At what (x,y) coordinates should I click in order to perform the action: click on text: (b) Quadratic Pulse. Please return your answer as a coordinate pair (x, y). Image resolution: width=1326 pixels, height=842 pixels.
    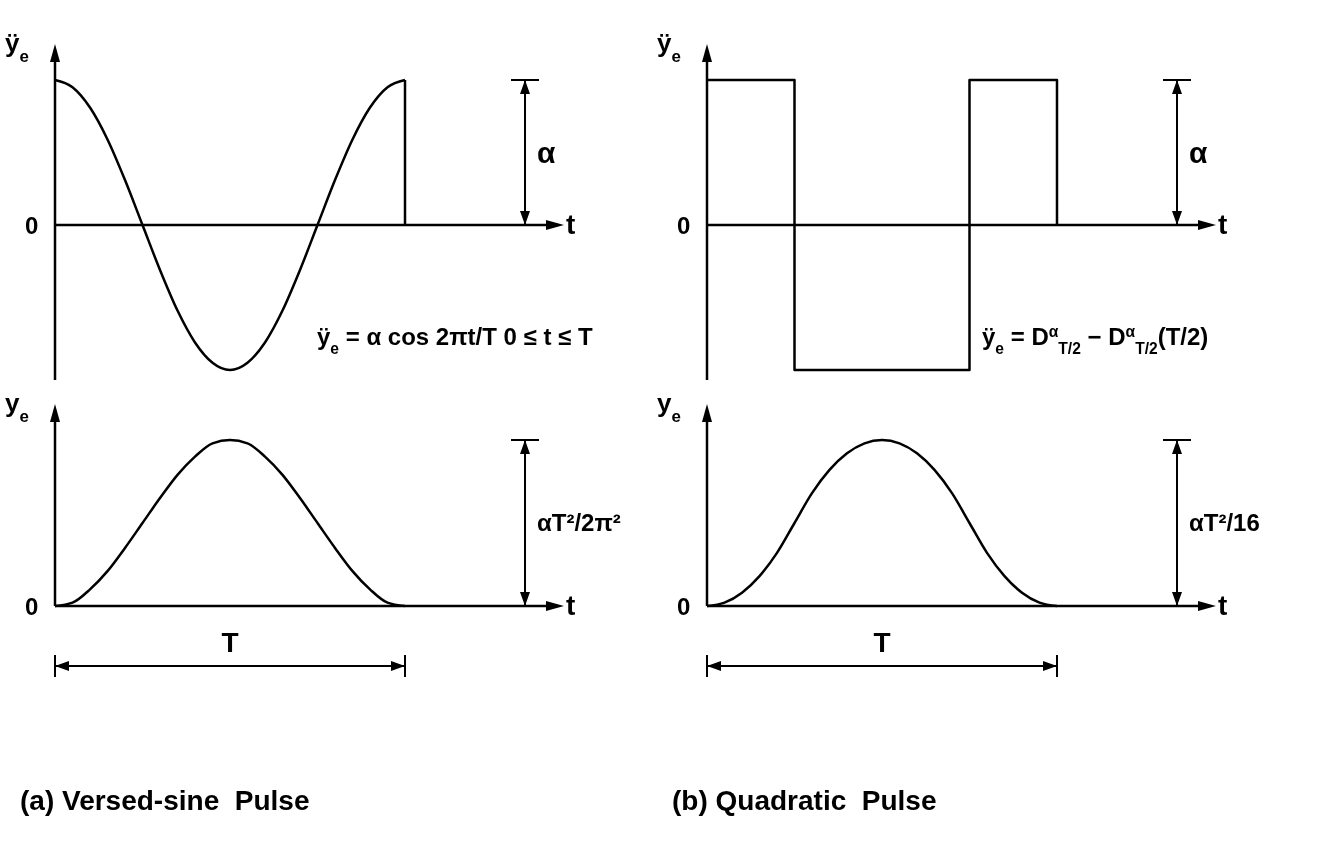
    Looking at the image, I should click on (804, 800).